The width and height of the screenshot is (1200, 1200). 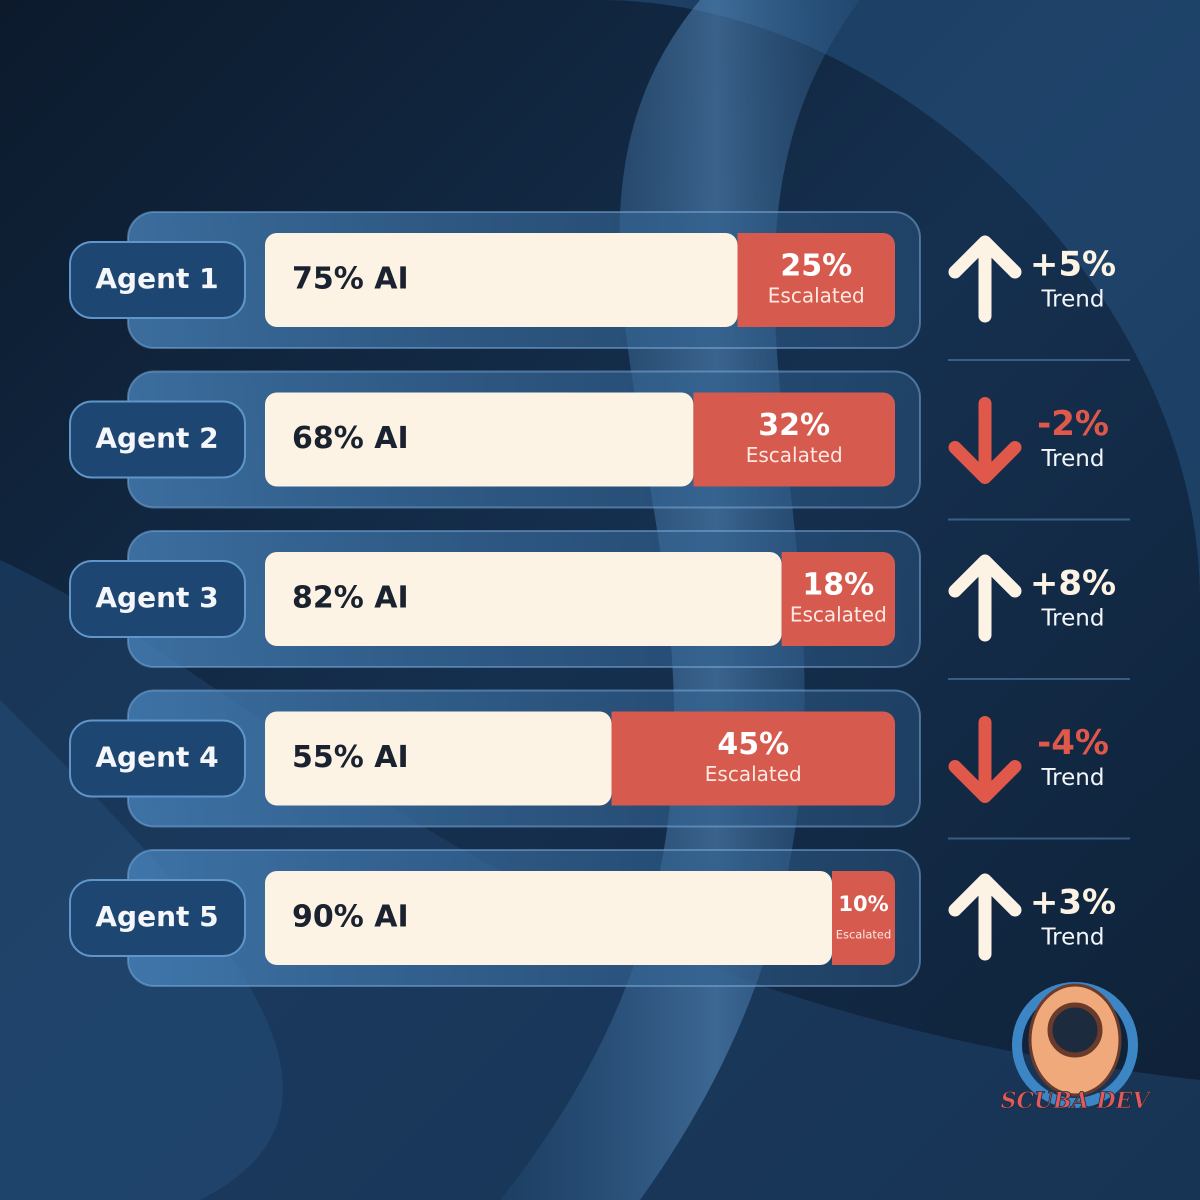 What do you see at coordinates (1073, 424) in the screenshot?
I see `trend-value: -2%` at bounding box center [1073, 424].